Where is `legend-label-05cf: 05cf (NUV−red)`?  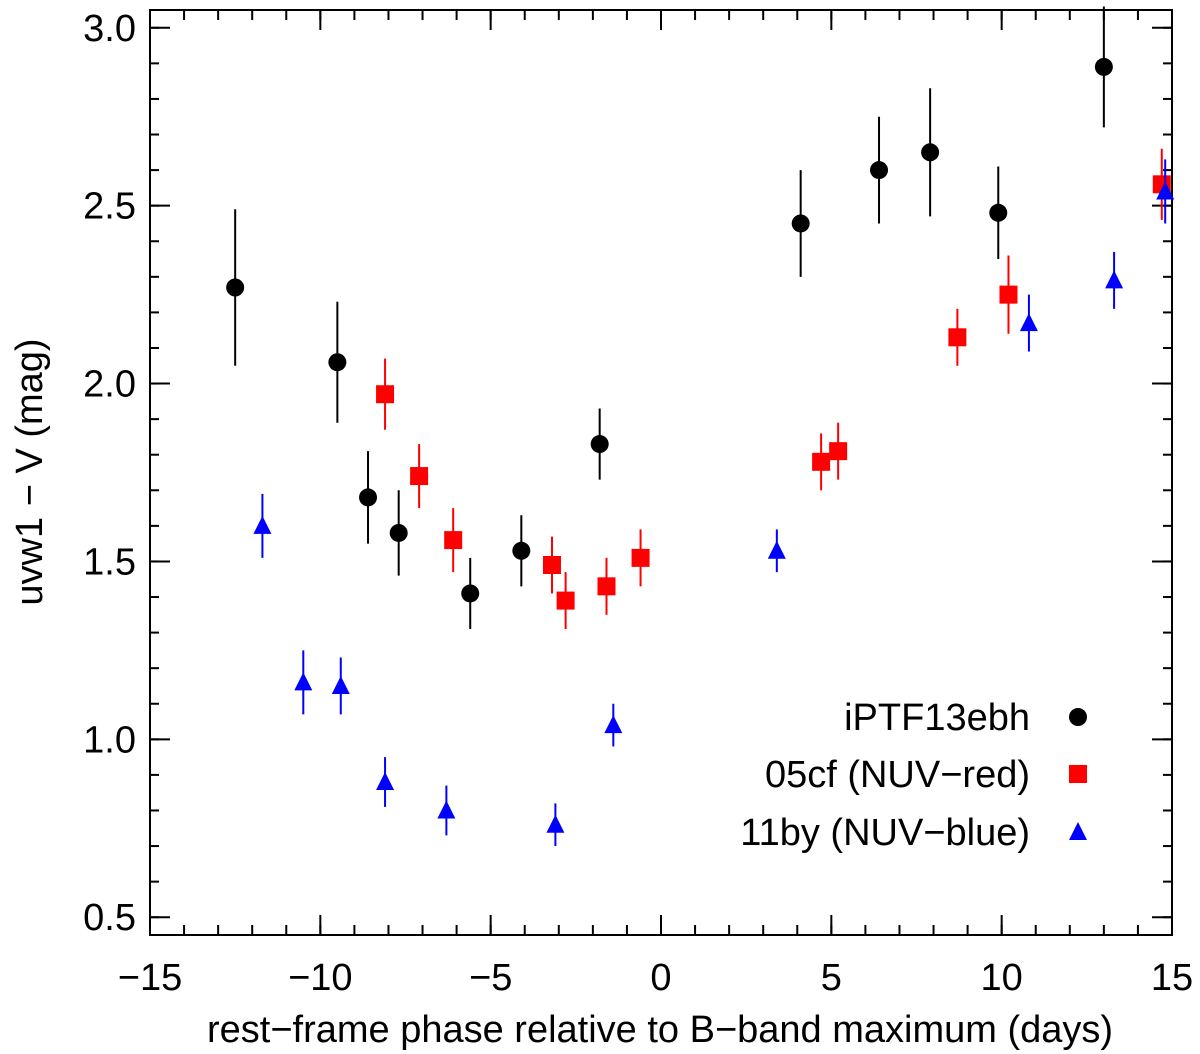 legend-label-05cf: 05cf (NUV−red) is located at coordinates (897, 775).